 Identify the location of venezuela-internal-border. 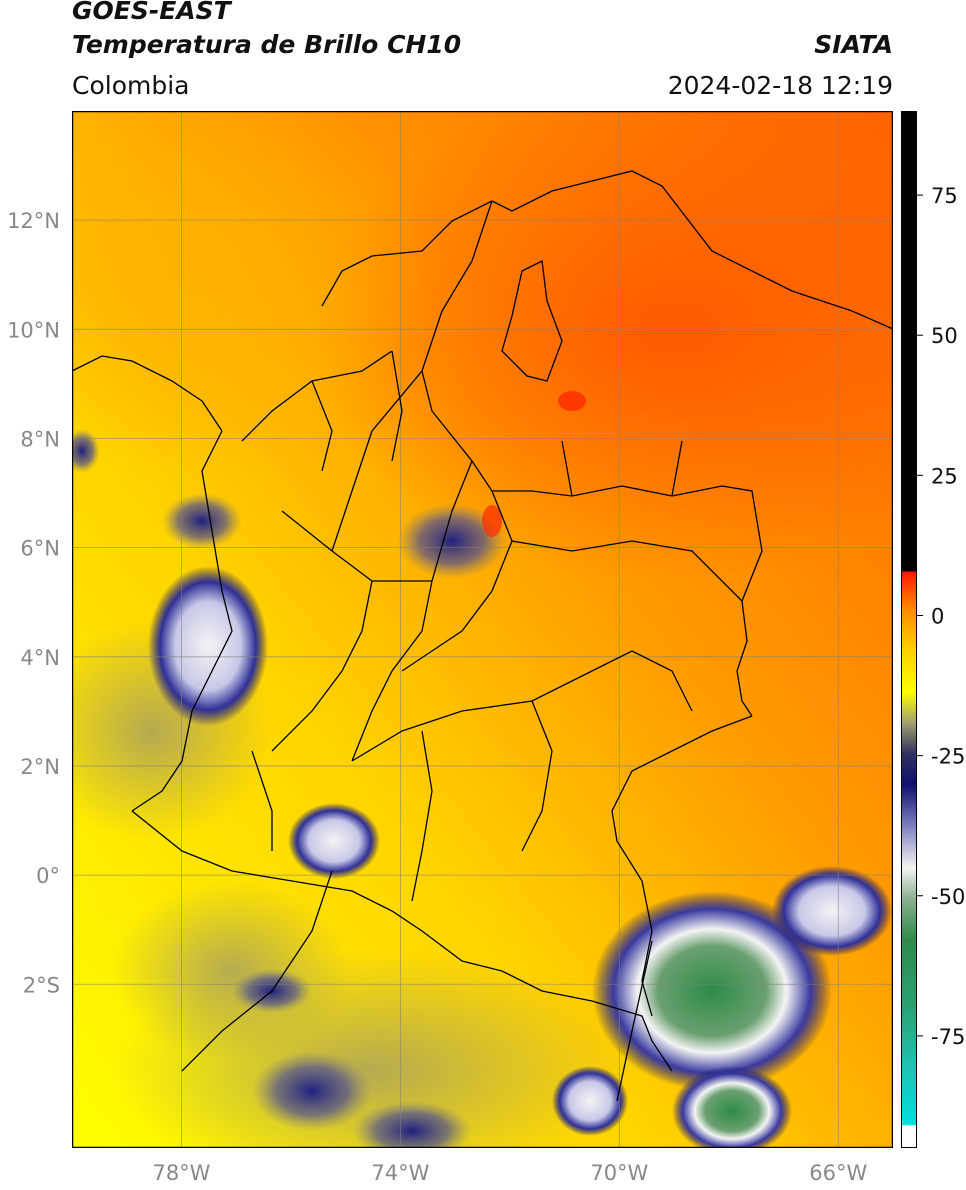
(622, 468).